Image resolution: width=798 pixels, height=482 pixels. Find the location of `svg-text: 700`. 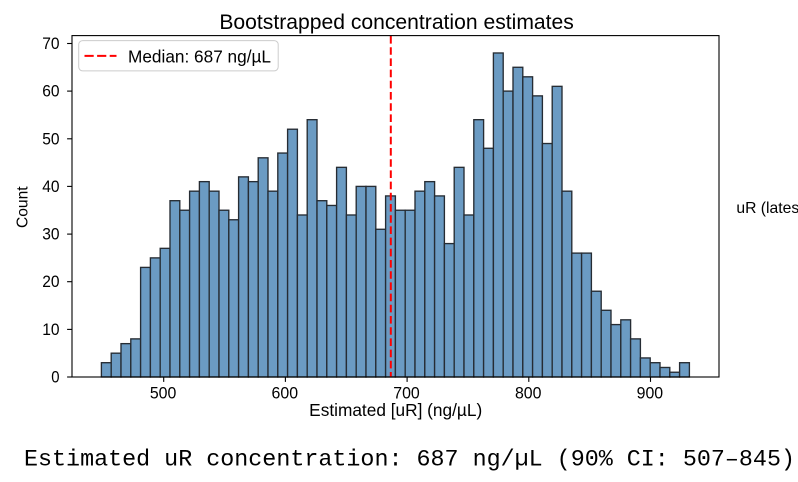

svg-text: 700 is located at coordinates (406, 394).